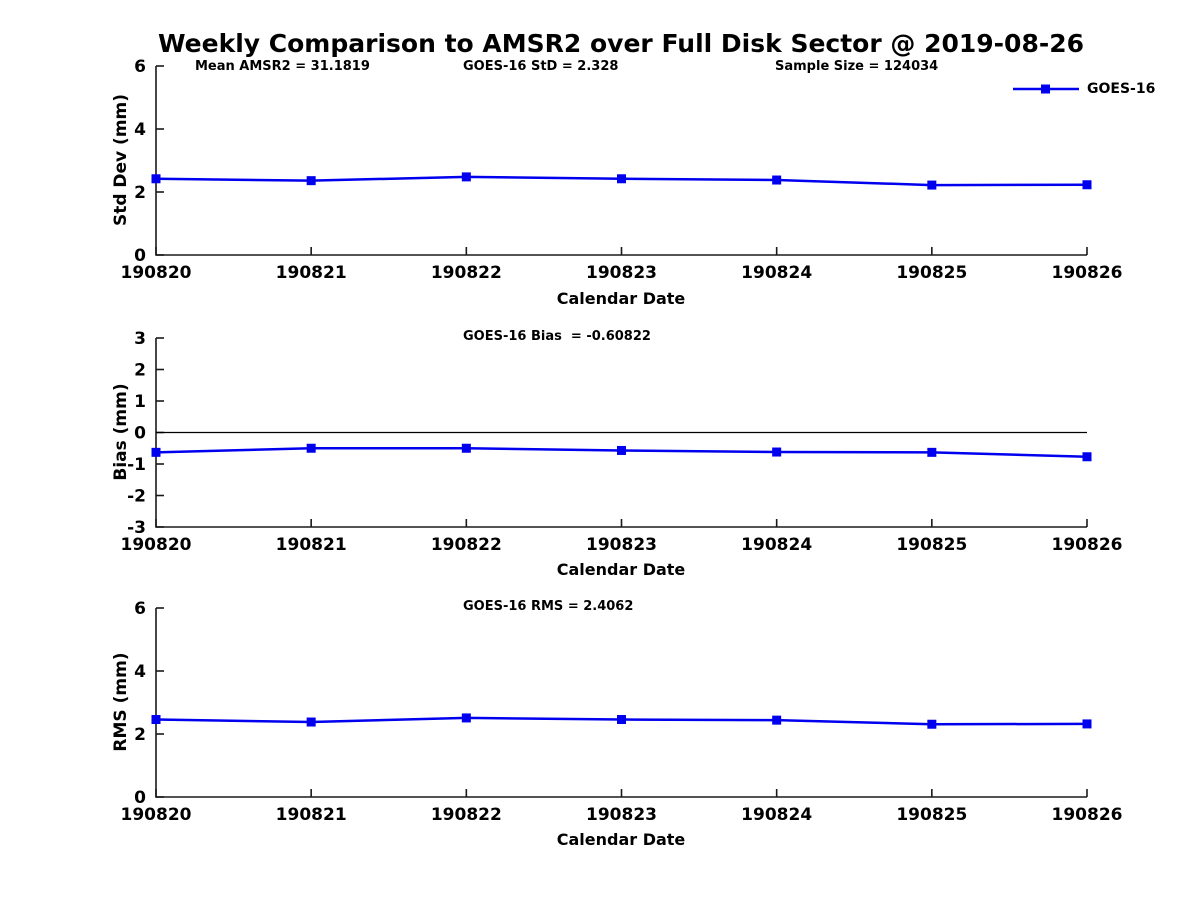 This screenshot has height=900, width=1200. I want to click on annotation-goes16-rms: GOES-16 RMS = 2.4062, so click(548, 606).